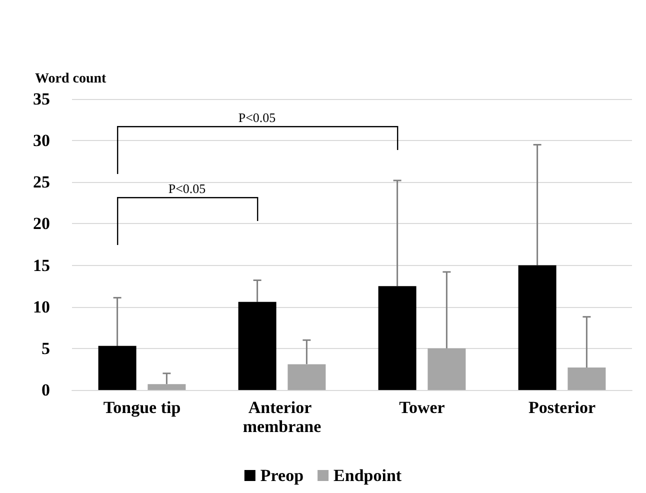 Image resolution: width=646 pixels, height=493 pixels. I want to click on y-tick-label: 0, so click(46, 390).